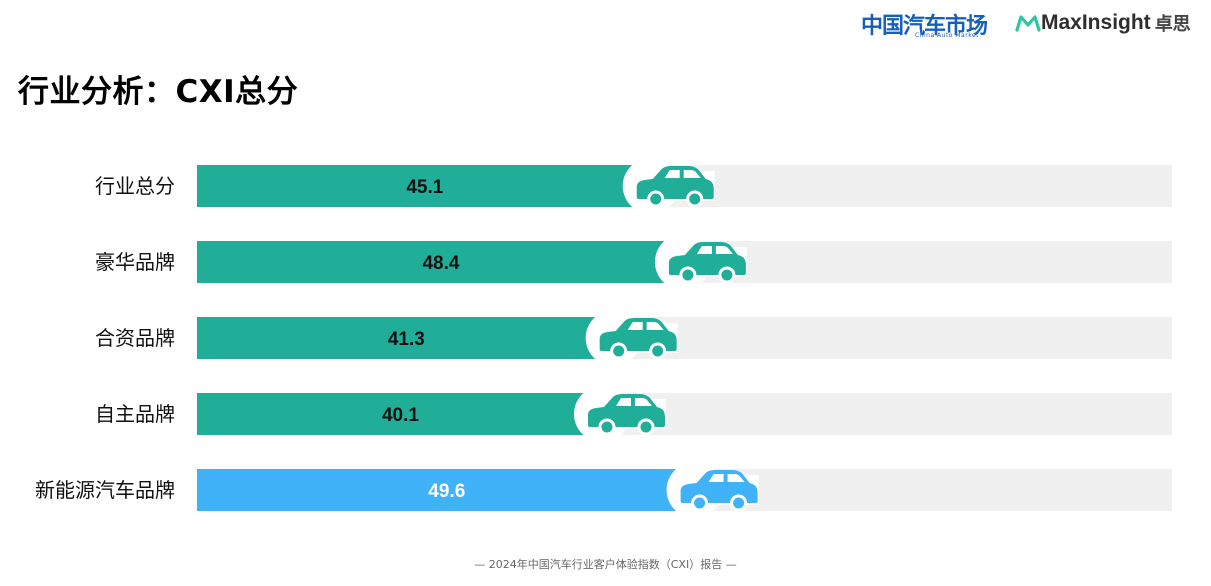 This screenshot has height=586, width=1211. Describe the element at coordinates (924, 26) in the screenshot. I see `logo-cam-name: 中国汽车市场` at that location.